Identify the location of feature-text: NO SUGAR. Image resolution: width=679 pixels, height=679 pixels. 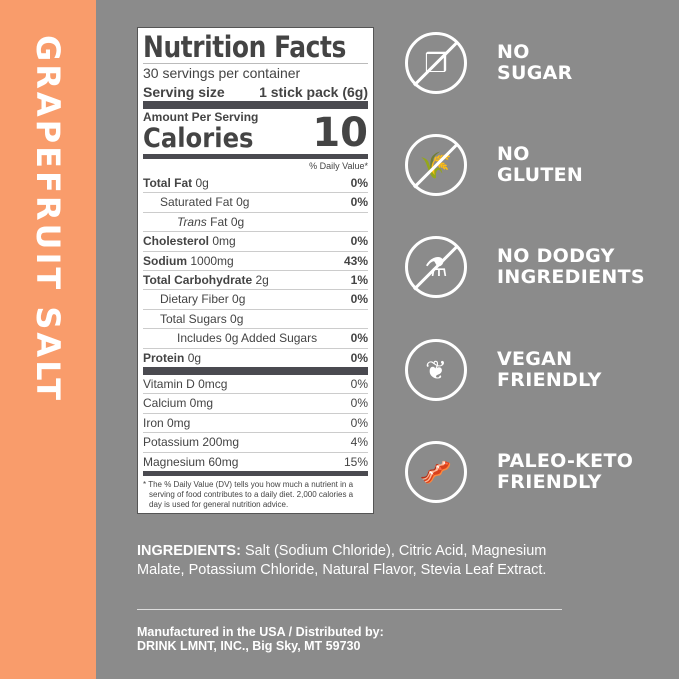
(535, 63).